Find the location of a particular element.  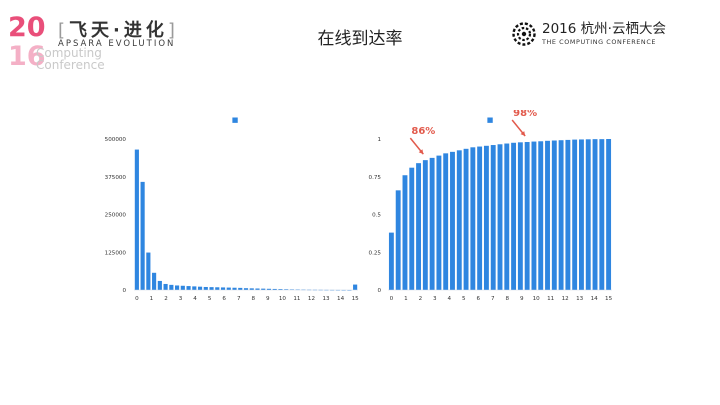

x-tick-label: 0 is located at coordinates (137, 299).